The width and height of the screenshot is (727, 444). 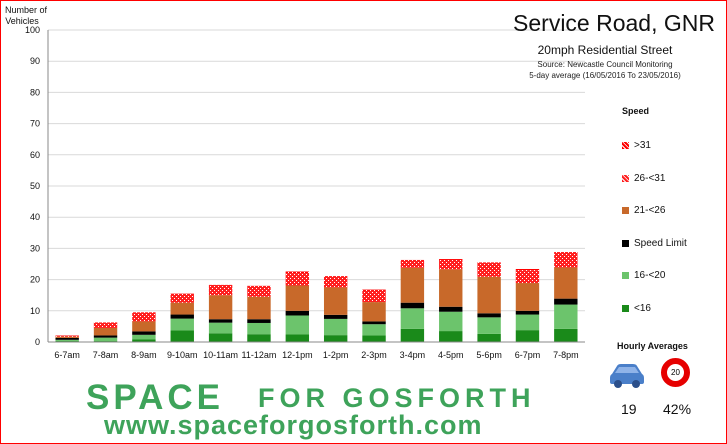 What do you see at coordinates (642, 145) in the screenshot?
I see `legend-label: >31` at bounding box center [642, 145].